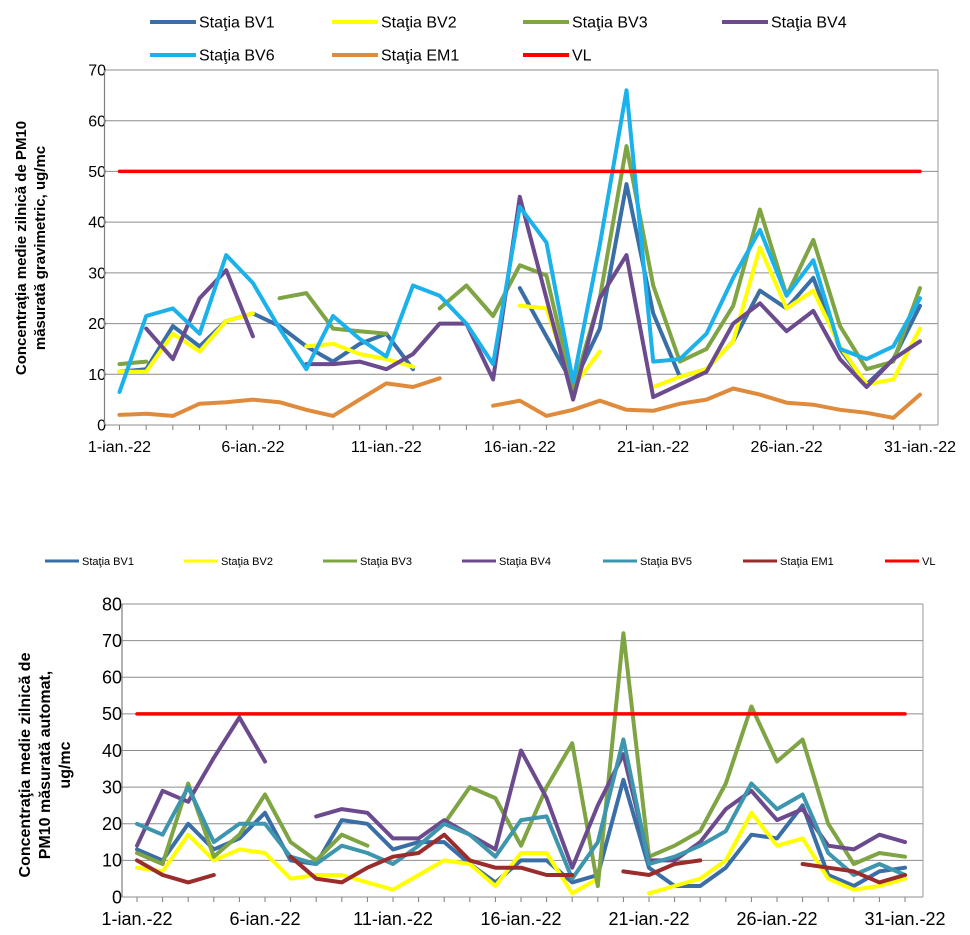  I want to click on series-BV5, so click(521, 809).